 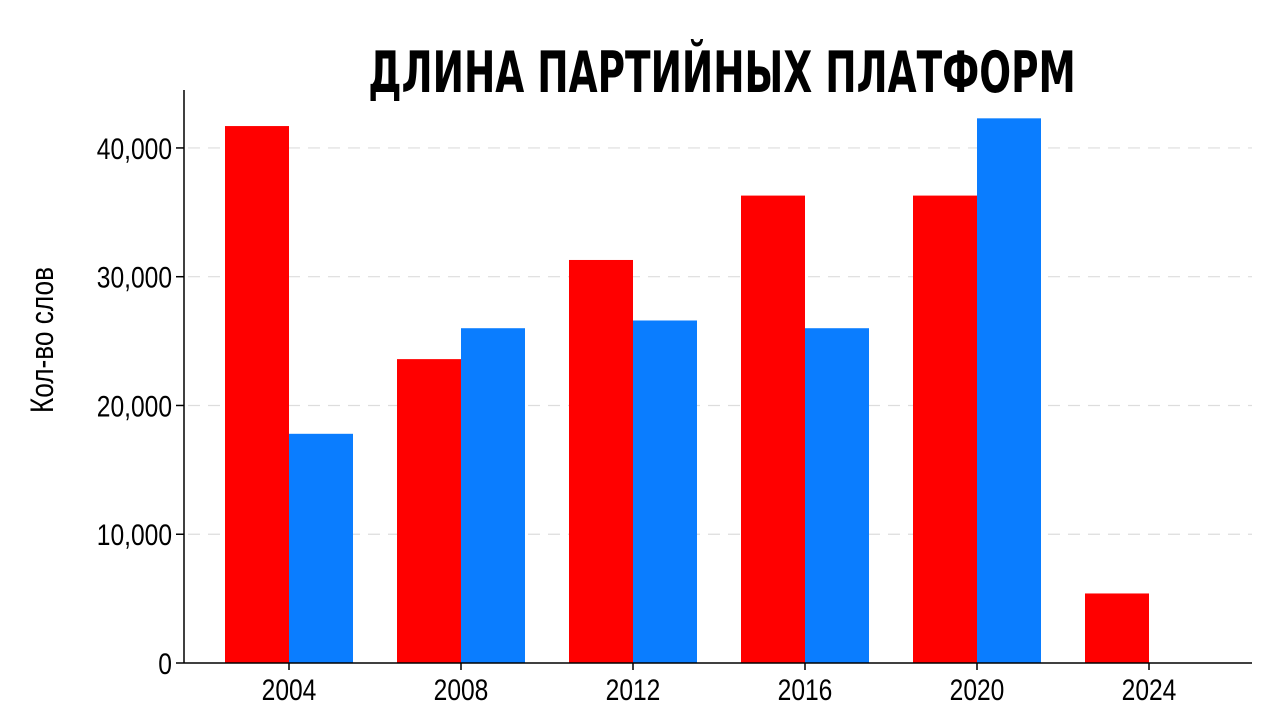 What do you see at coordinates (134, 149) in the screenshot?
I see `y-tick-label: 40,000` at bounding box center [134, 149].